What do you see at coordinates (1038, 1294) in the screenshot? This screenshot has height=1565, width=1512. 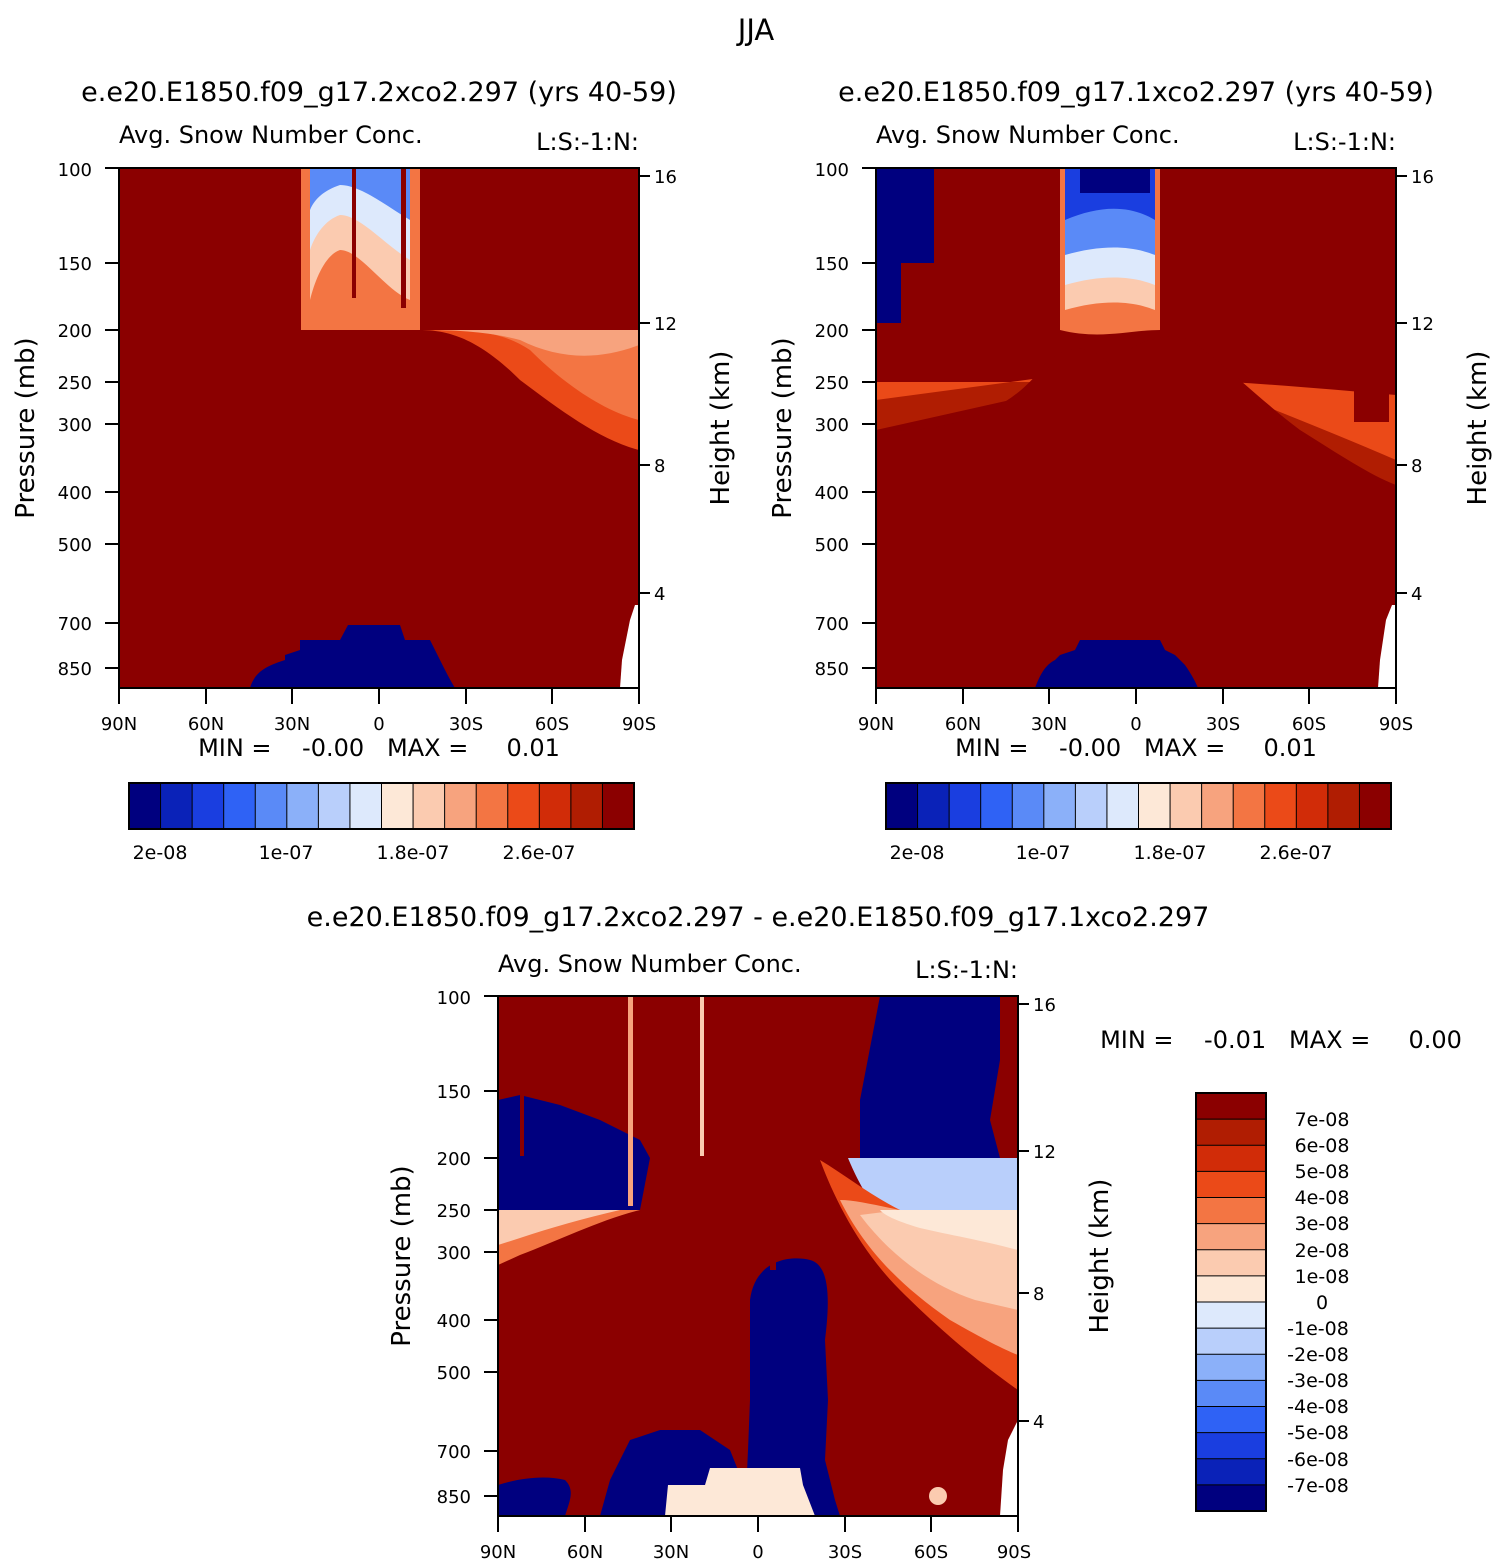 I see `y-right-tick-label: 8` at bounding box center [1038, 1294].